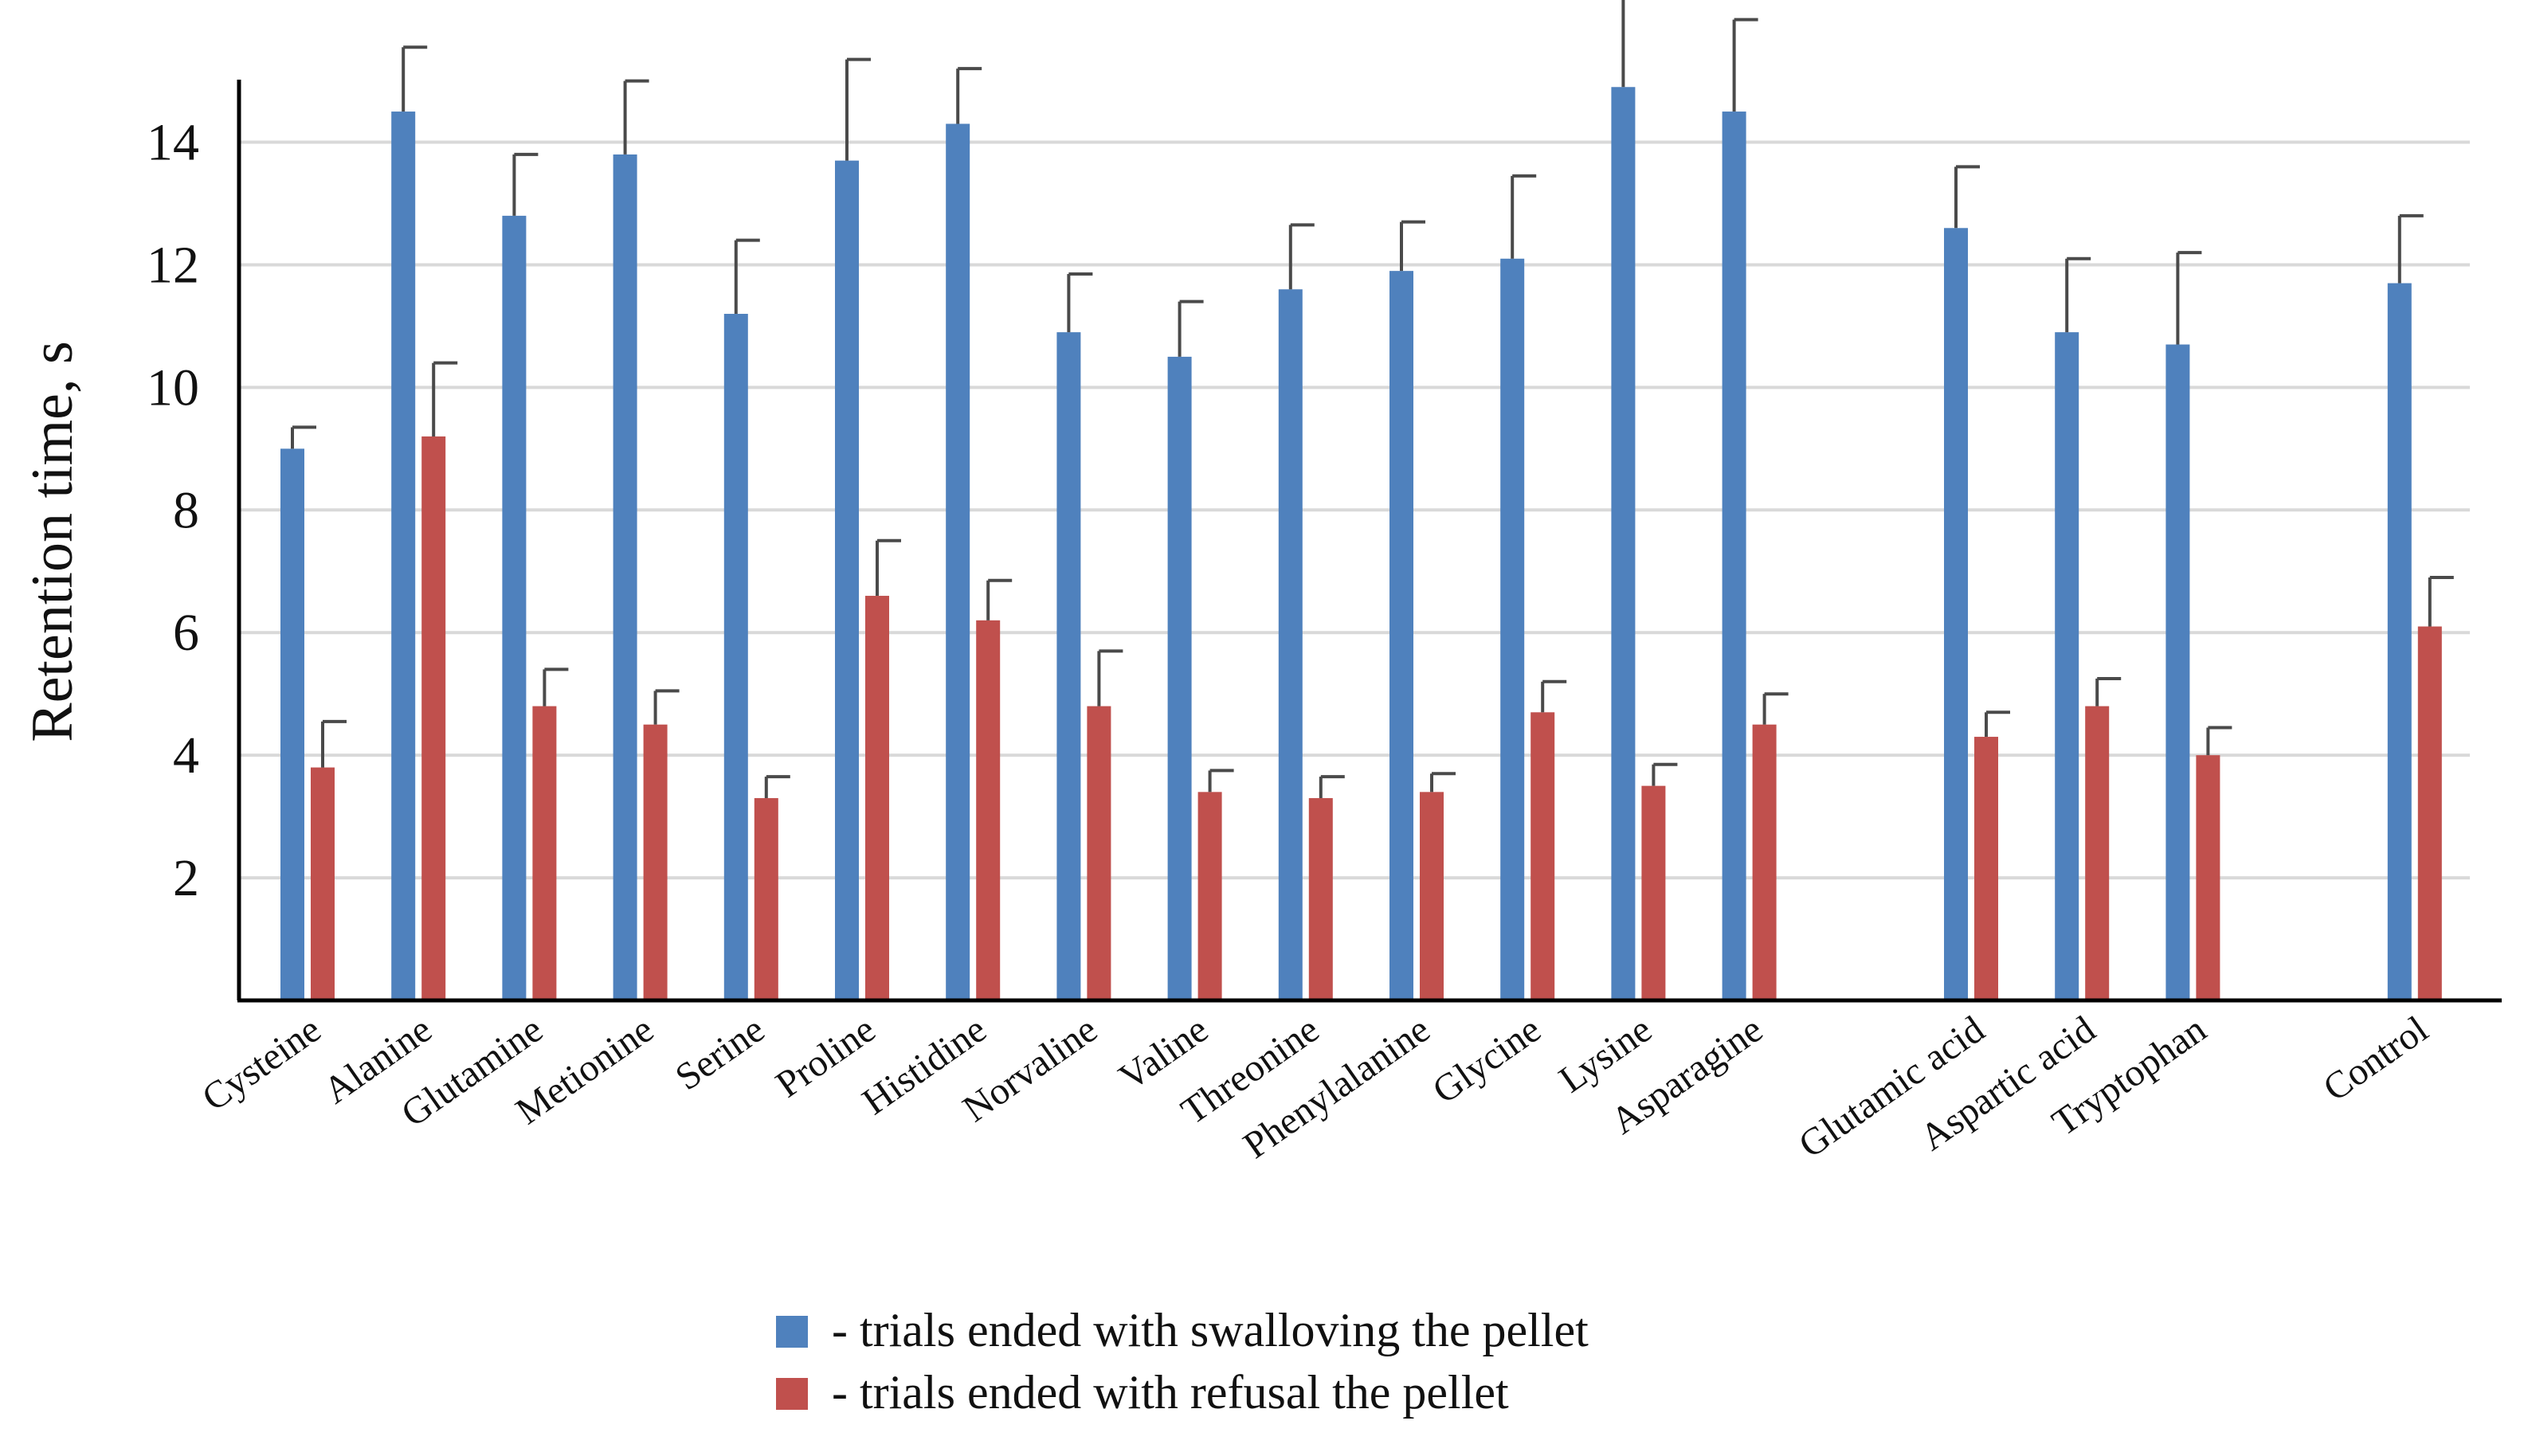  I want to click on bar-swallowing-glycine, so click(1512, 629).